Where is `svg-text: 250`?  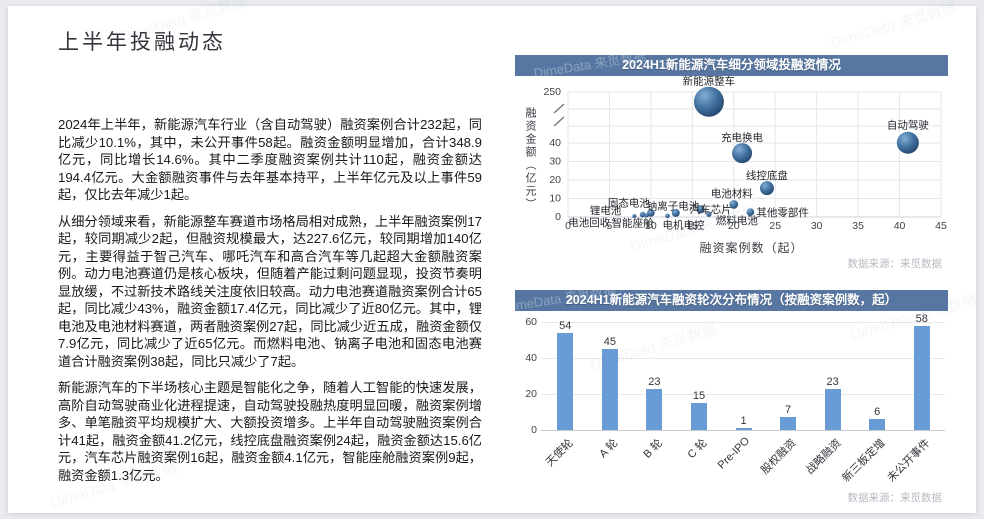 svg-text: 250 is located at coordinates (552, 92).